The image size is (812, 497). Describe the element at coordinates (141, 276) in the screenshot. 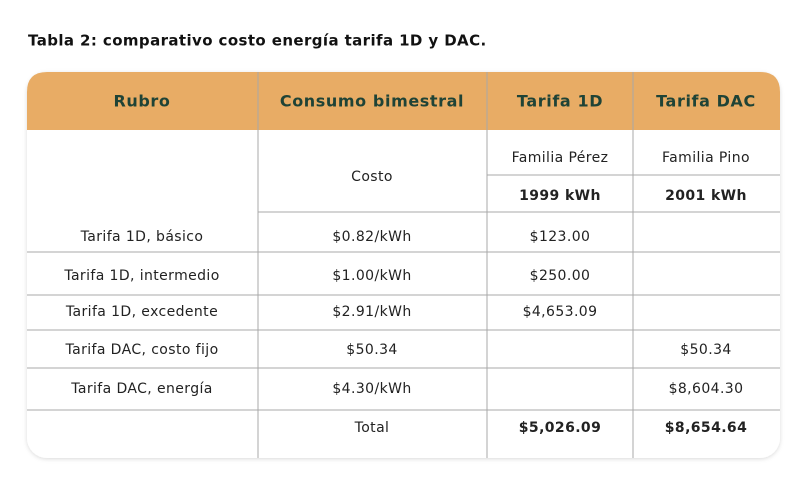

I see `cell-rubro: Tarifa 1D, intermedio` at that location.